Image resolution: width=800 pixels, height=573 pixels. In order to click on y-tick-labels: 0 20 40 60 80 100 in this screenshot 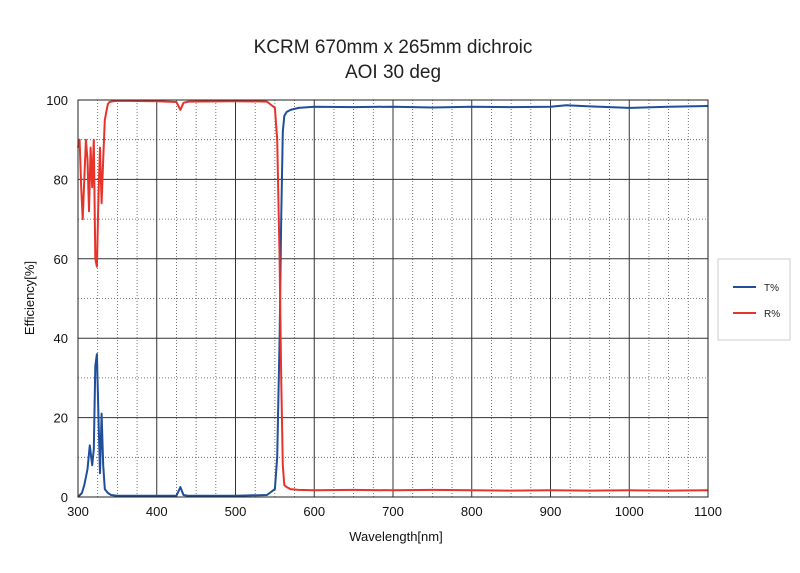, I will do `click(57, 299)`.